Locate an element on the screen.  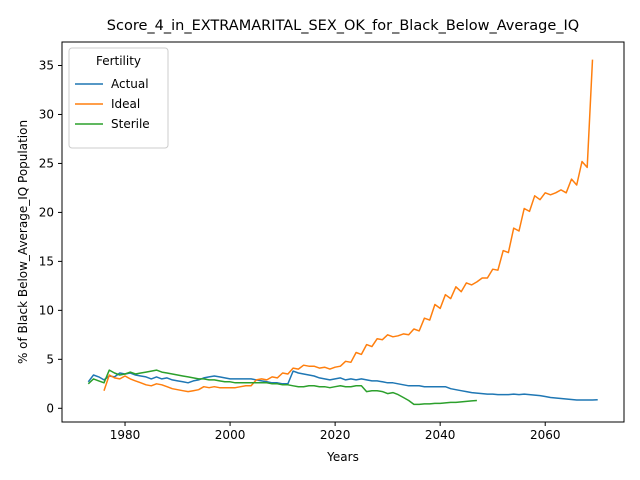
legend: Fertility Actual Ideal Sterile is located at coordinates (118, 98).